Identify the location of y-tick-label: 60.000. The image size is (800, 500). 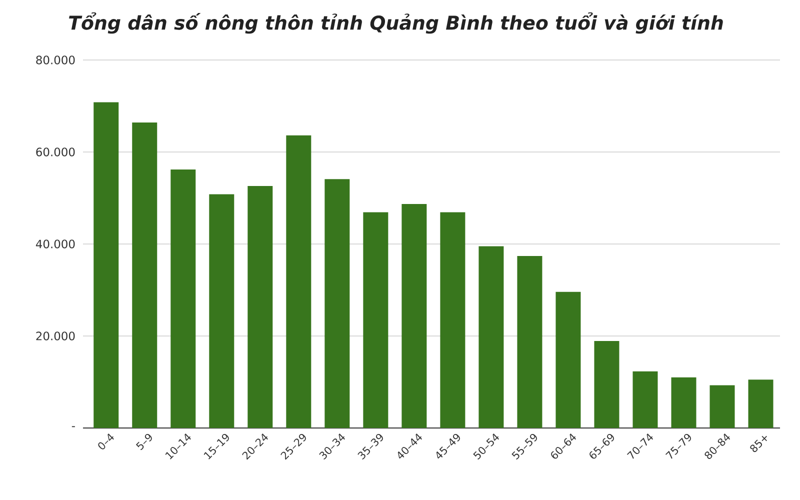
(55, 152).